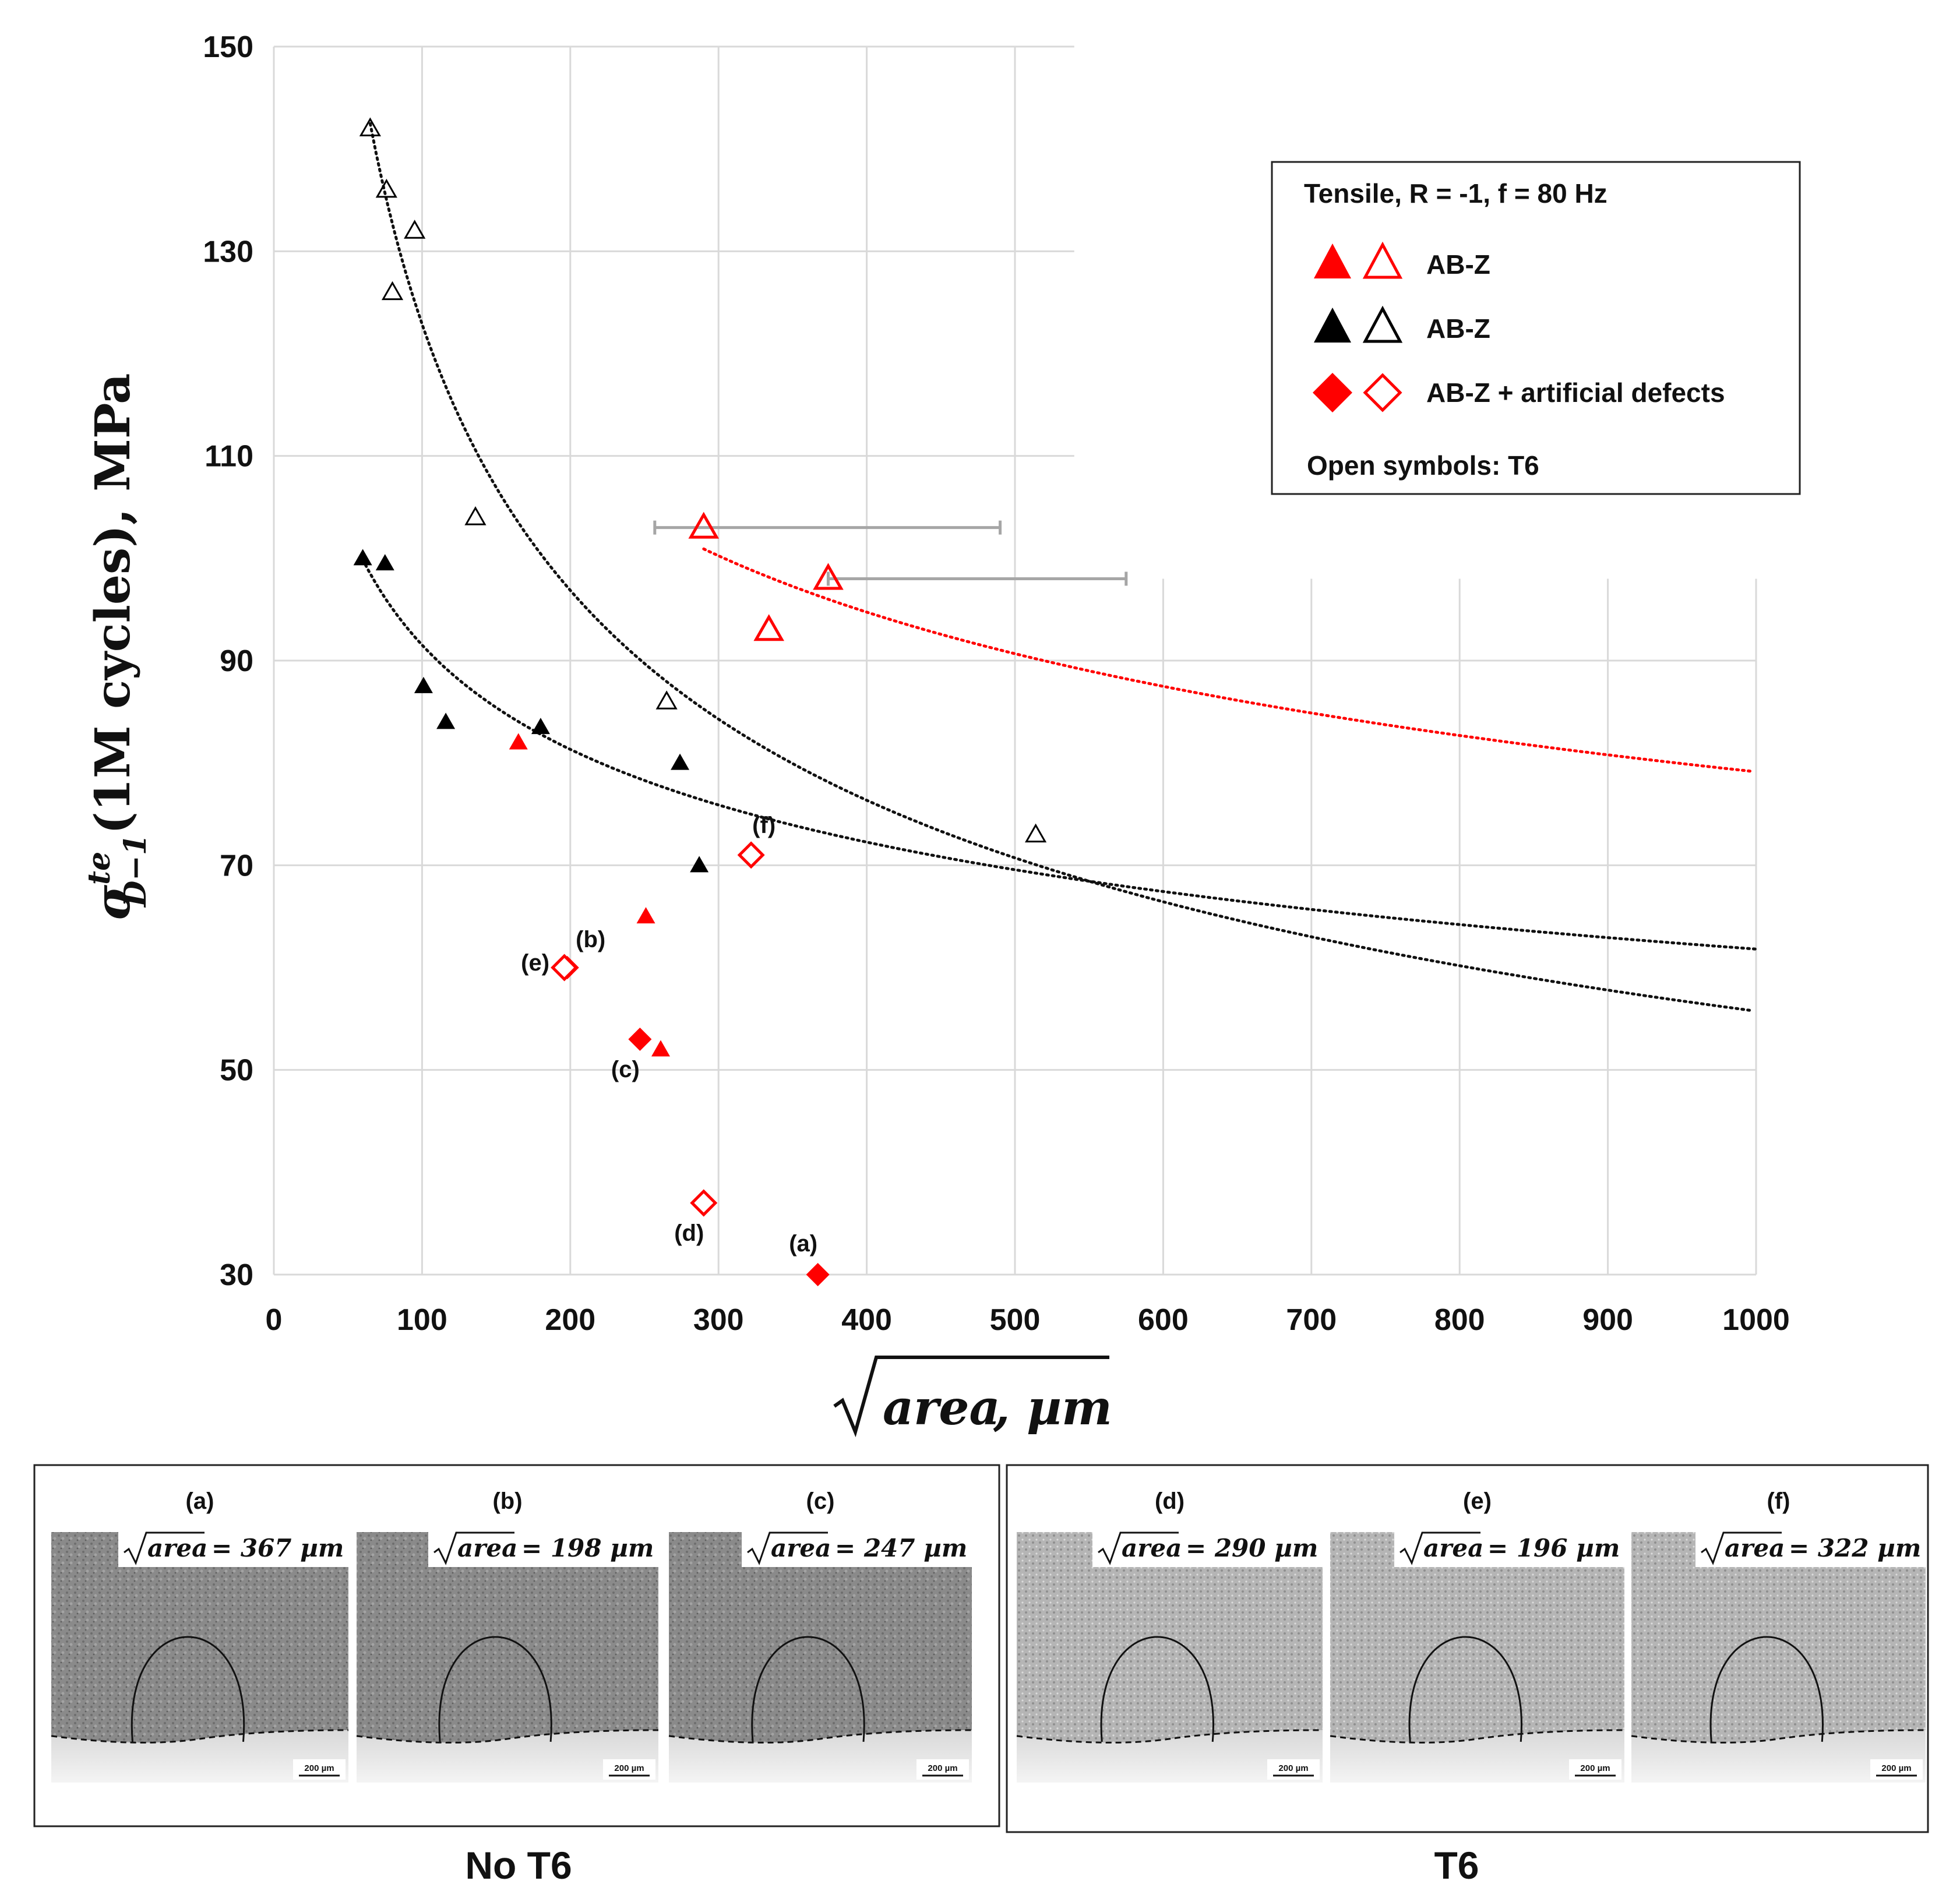  Describe the element at coordinates (1477, 1501) in the screenshot. I see `micrograph-label: (e)` at that location.